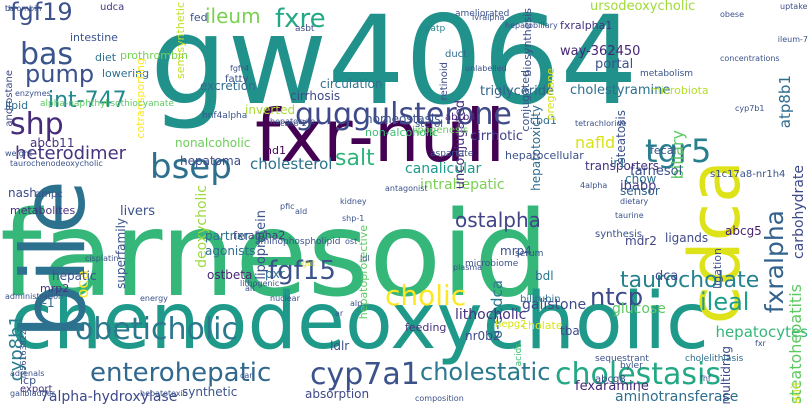 The width and height of the screenshot is (808, 404). Describe the element at coordinates (260, 283) in the screenshot. I see `word-160: lithogenic` at that location.